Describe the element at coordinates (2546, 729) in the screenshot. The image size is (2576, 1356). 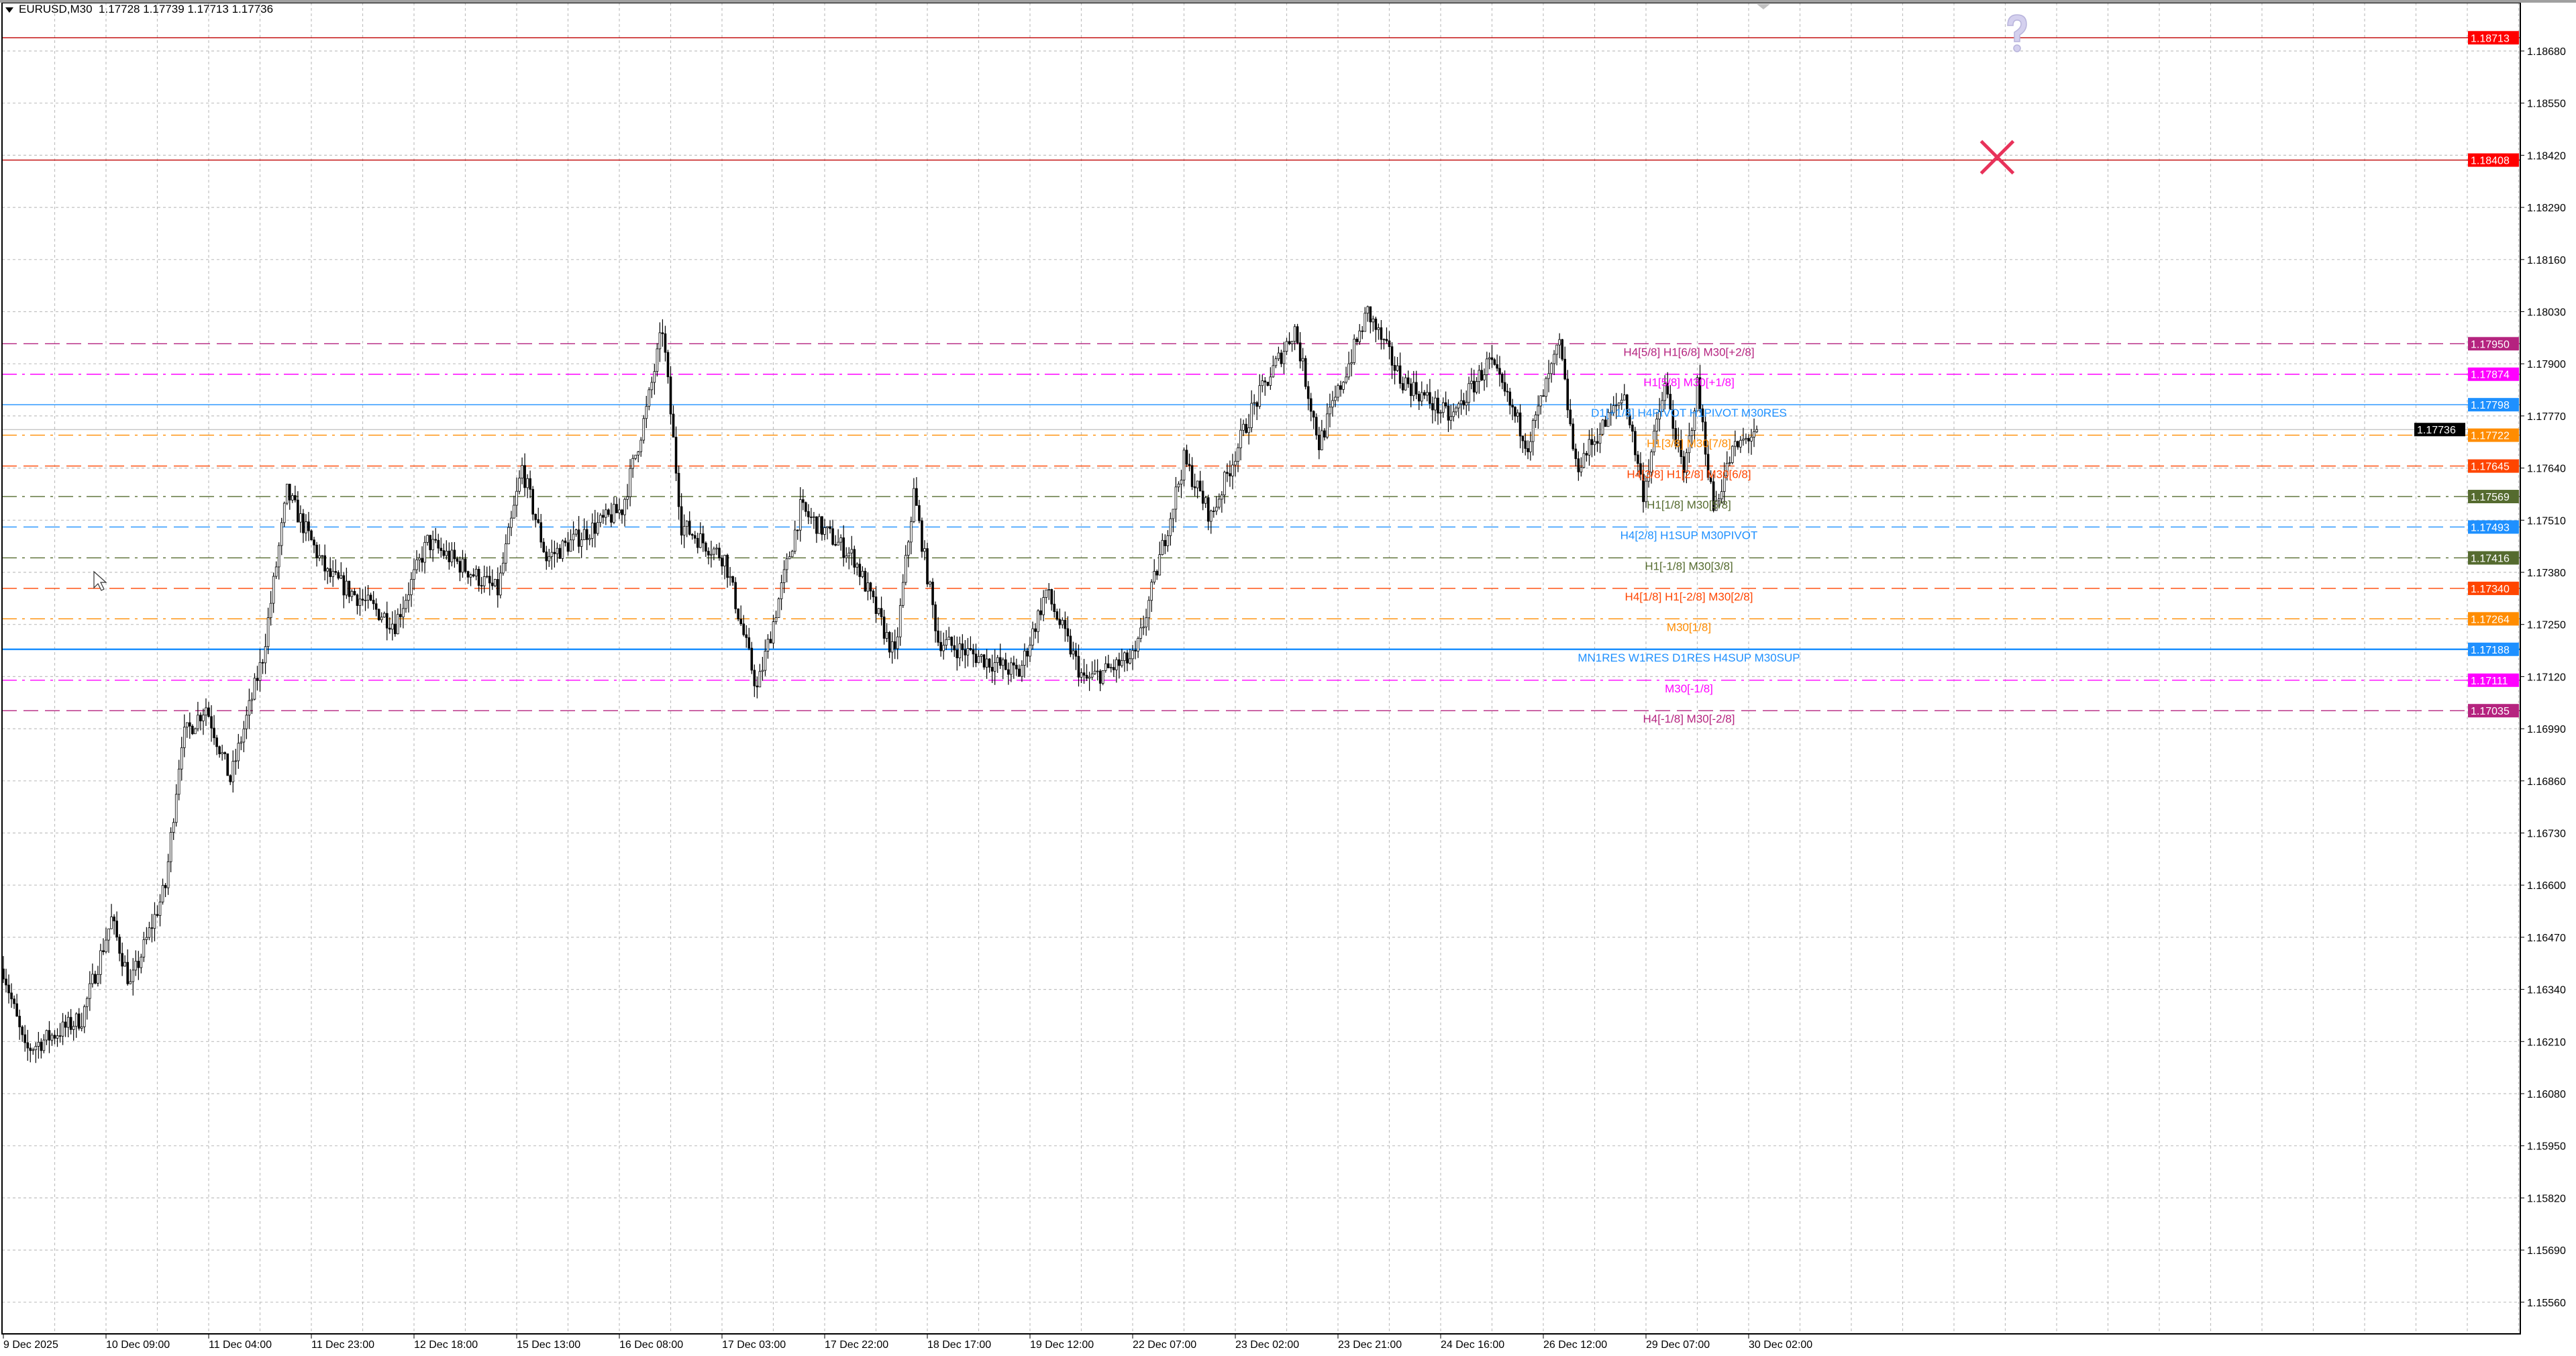
I see `price-tick-label: 1.16990` at that location.